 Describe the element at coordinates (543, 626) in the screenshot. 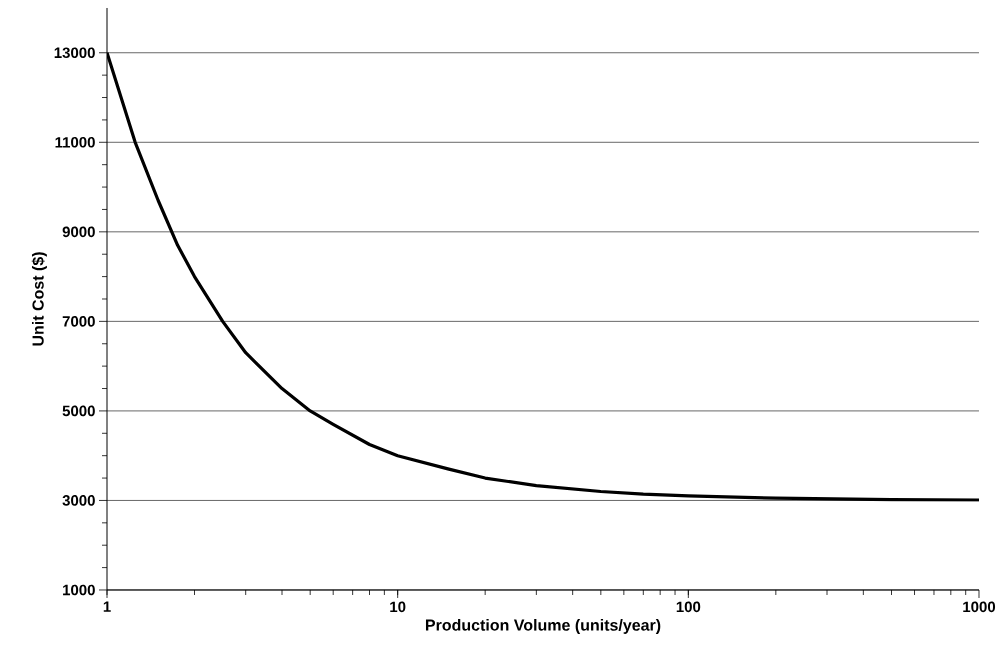

I see `x-axis-title: Production Volume (units/year)` at that location.